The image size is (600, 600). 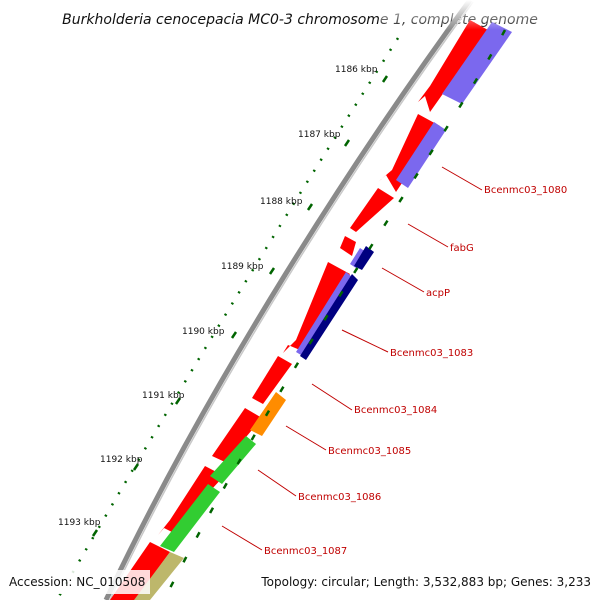 I want to click on gene-label: fabG, so click(x=462, y=248).